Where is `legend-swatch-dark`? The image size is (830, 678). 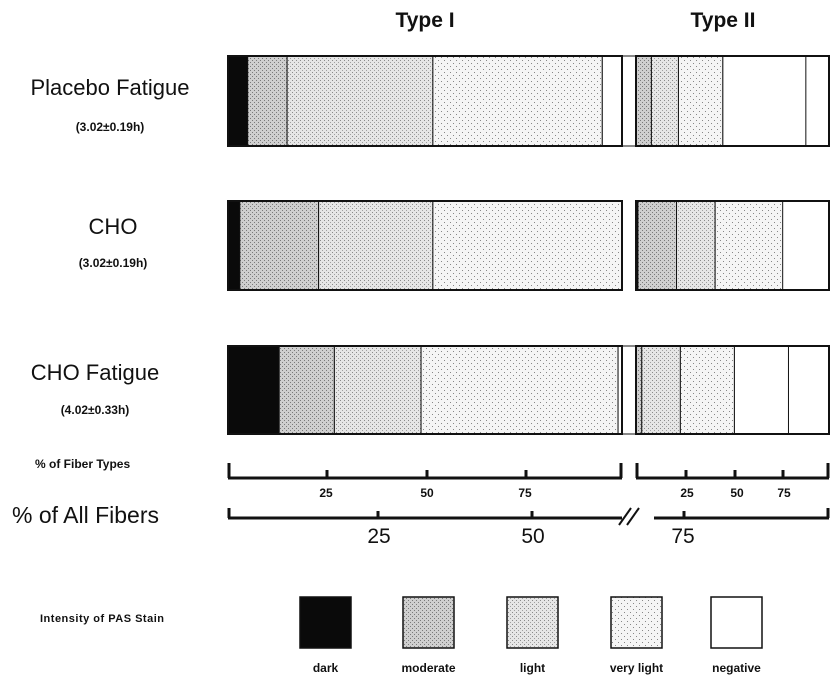 legend-swatch-dark is located at coordinates (325, 622).